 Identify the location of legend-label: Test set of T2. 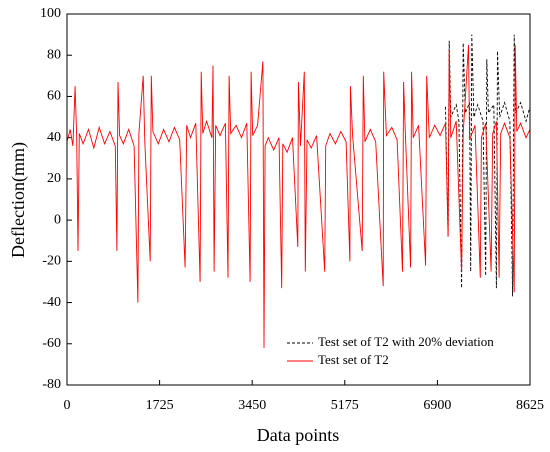
(353, 359).